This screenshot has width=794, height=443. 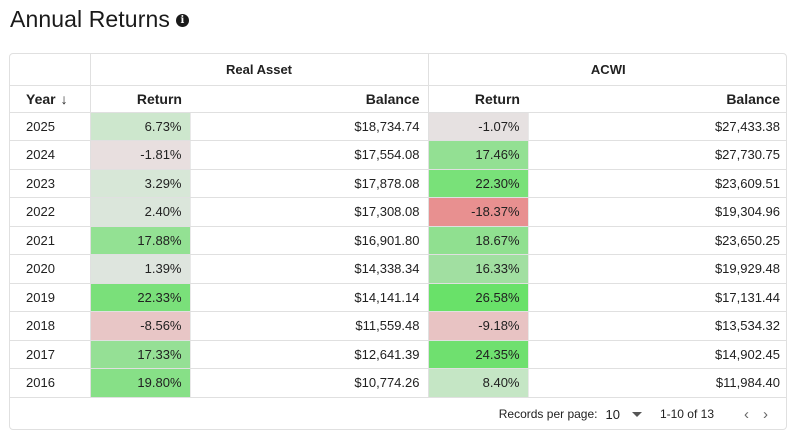 What do you see at coordinates (50, 354) in the screenshot?
I see `cell-year: 2017` at bounding box center [50, 354].